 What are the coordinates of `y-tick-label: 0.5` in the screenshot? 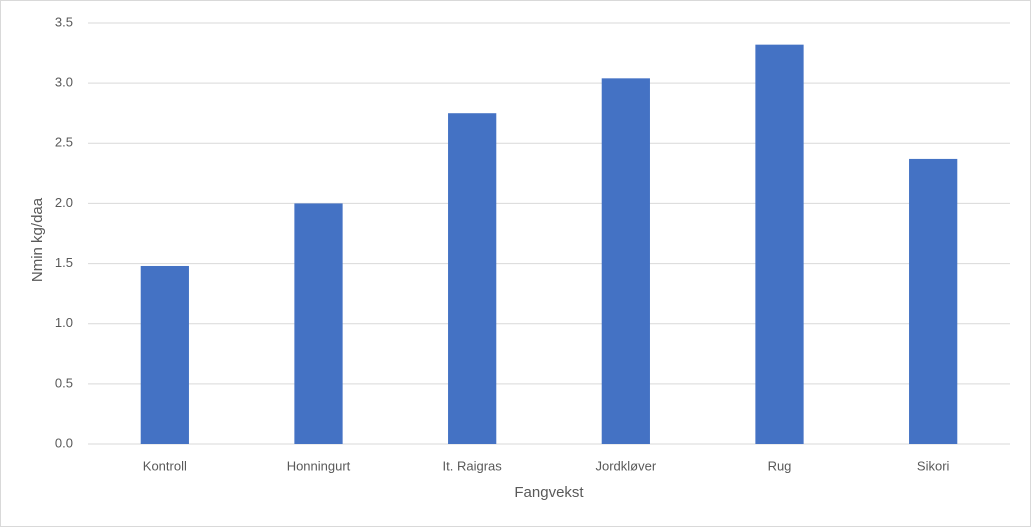 It's located at (64, 382).